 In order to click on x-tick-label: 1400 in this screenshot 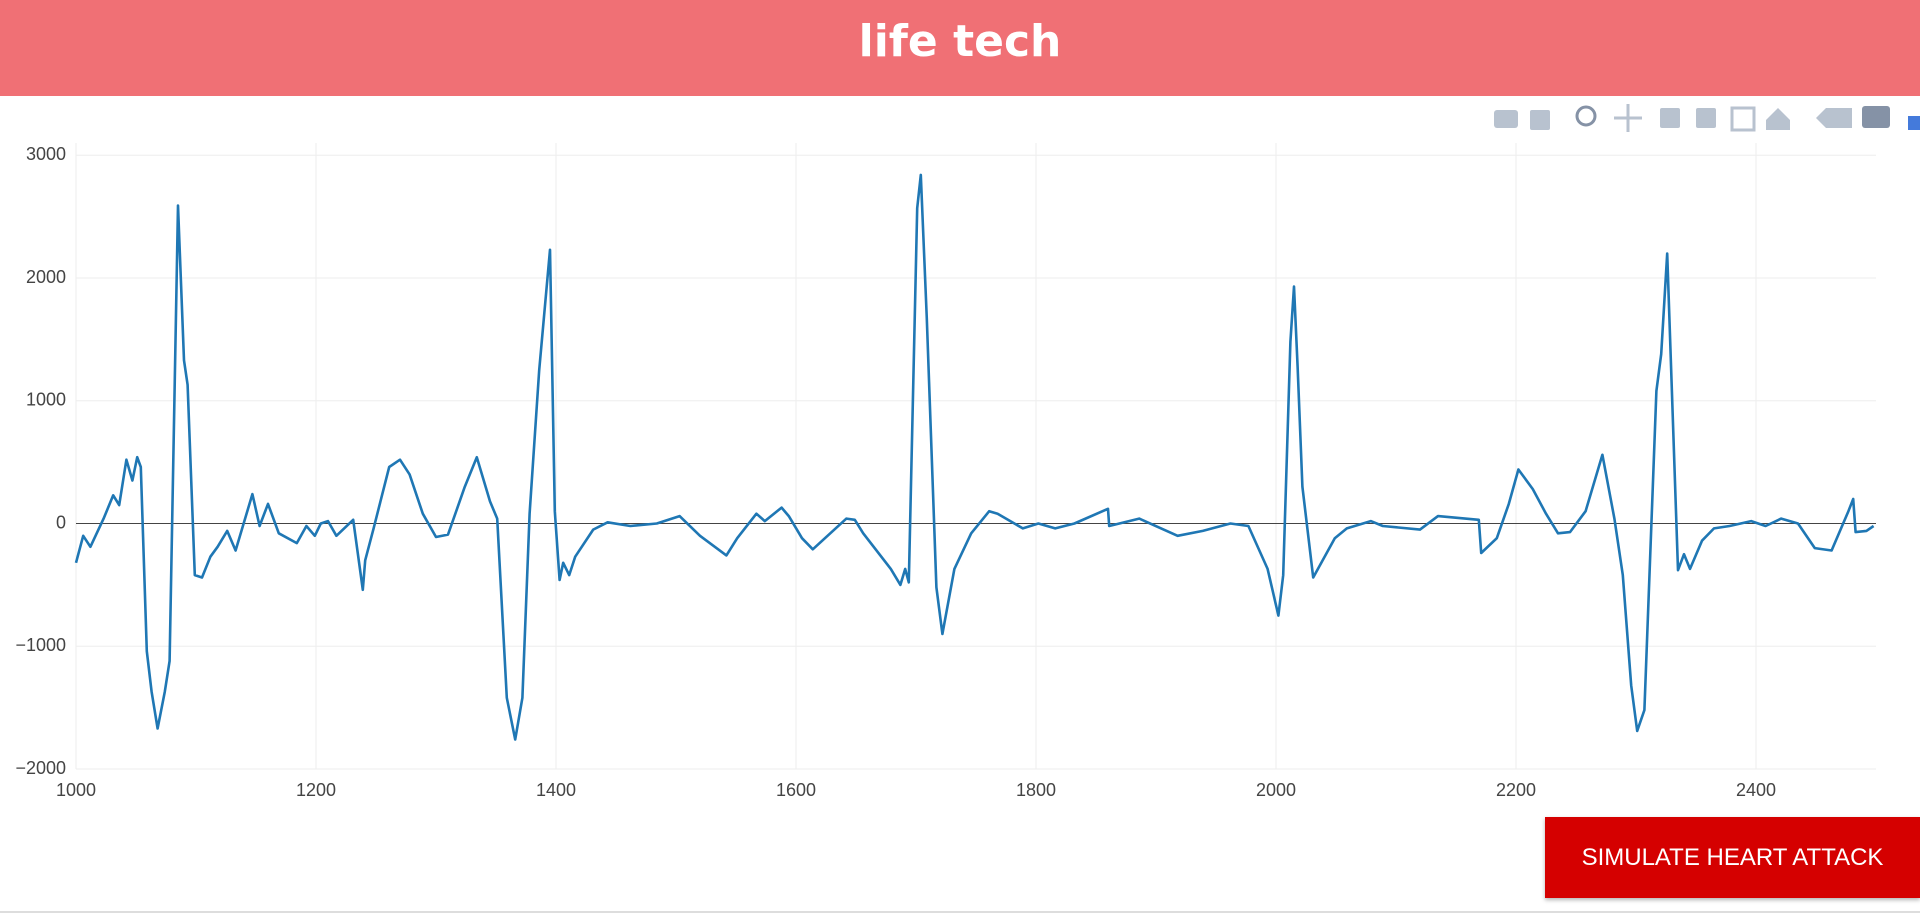, I will do `click(556, 790)`.